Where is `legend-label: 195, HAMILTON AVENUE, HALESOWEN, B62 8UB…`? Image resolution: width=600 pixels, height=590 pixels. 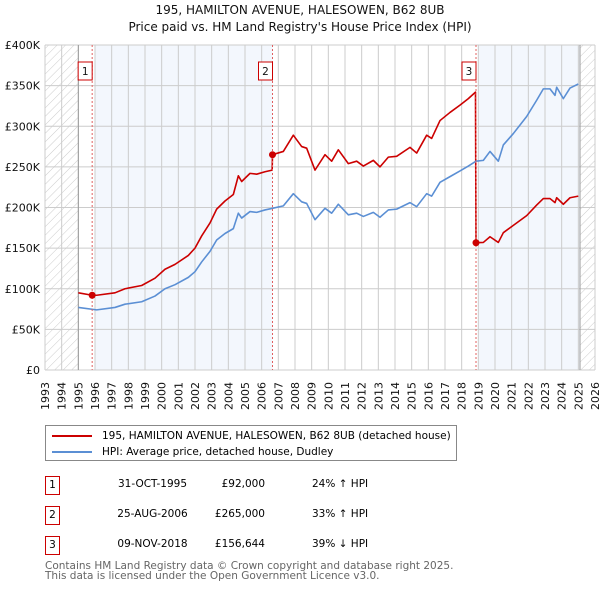
legend-label: 195, HAMILTON AVENUE, HALESOWEN, B62 8UB… is located at coordinates (276, 436).